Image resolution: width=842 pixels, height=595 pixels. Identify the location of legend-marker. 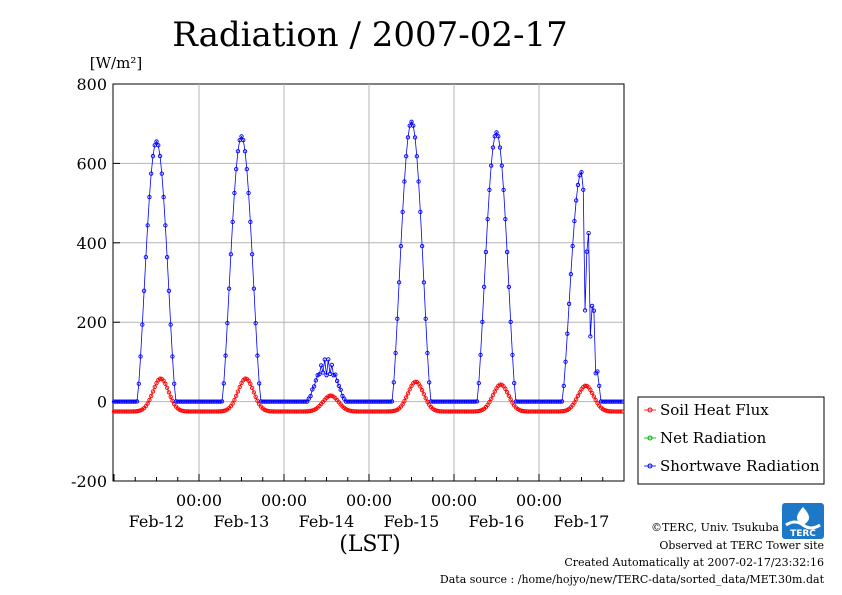
(650, 466).